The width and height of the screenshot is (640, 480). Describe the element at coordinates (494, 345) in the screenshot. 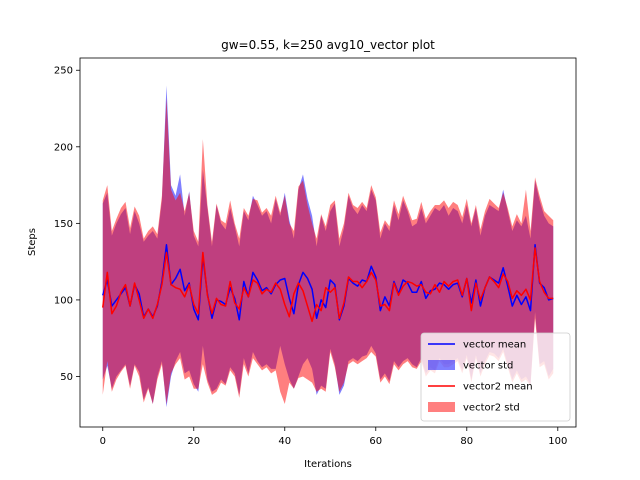

I see `legend-label-vector-mean: vector mean` at that location.